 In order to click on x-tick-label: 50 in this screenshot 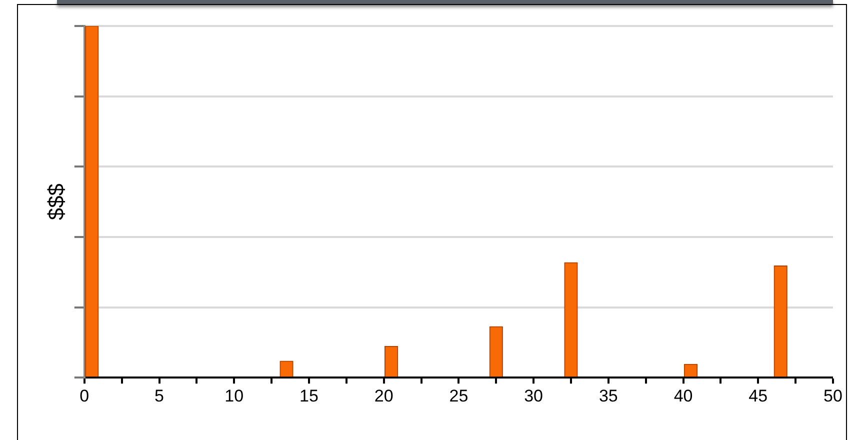, I will do `click(833, 396)`.